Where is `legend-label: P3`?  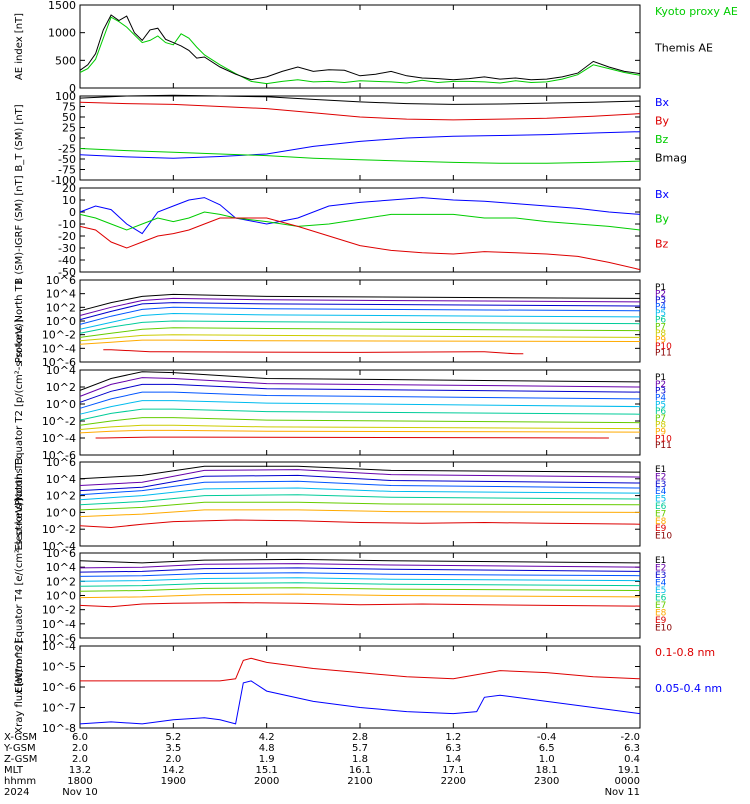 legend-label: P3 is located at coordinates (660, 301).